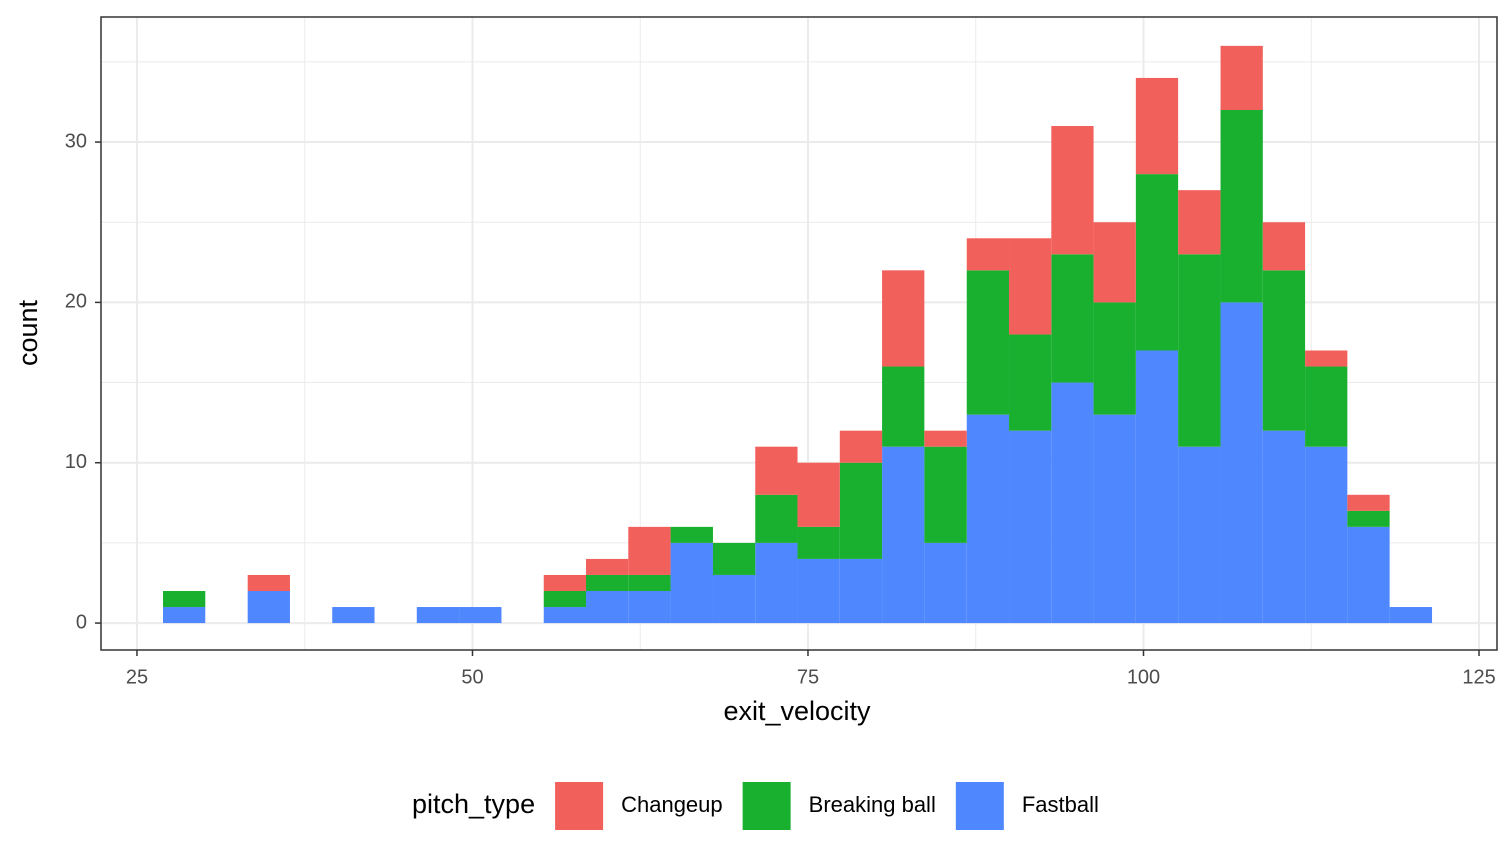  Describe the element at coordinates (473, 804) in the screenshot. I see `legend-title: pitch_type` at that location.